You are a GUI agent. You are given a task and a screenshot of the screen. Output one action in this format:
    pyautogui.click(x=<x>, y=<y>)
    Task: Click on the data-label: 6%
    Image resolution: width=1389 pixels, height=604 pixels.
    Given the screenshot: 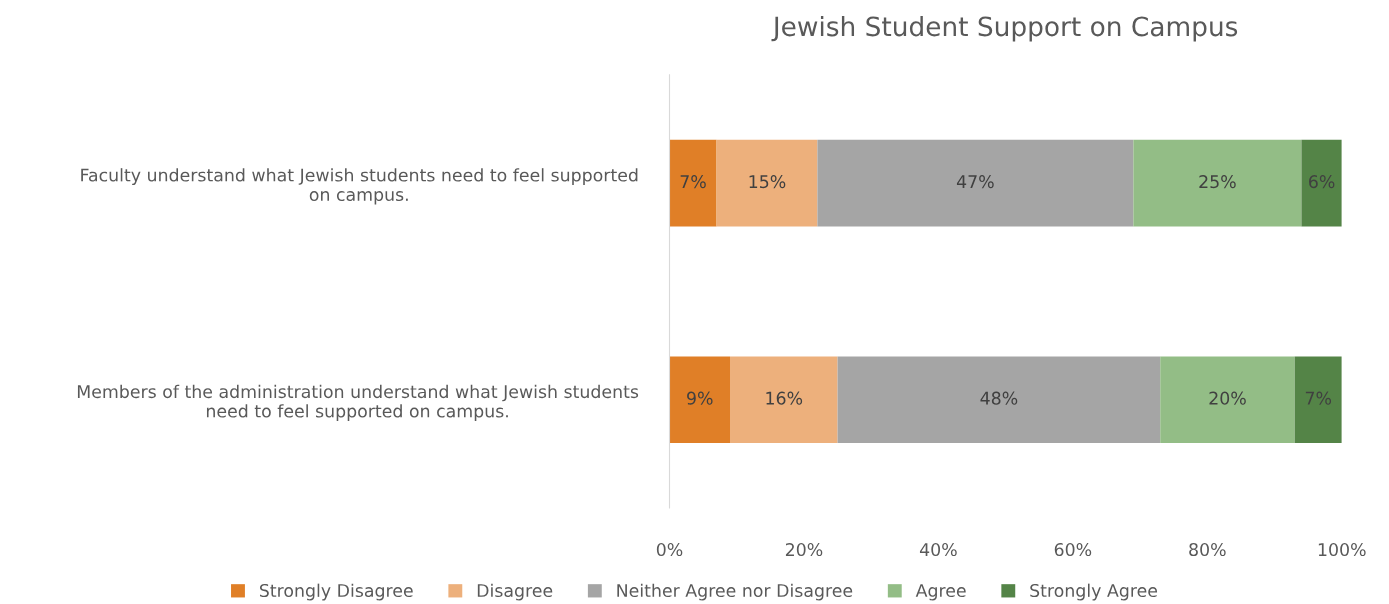 What is the action you would take?
    pyautogui.click(x=1322, y=182)
    